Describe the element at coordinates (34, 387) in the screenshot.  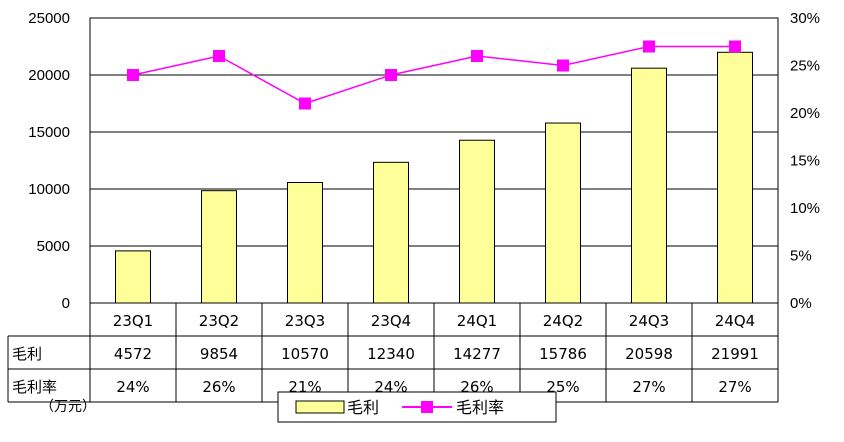
I see `table-row-label: 毛利率` at that location.